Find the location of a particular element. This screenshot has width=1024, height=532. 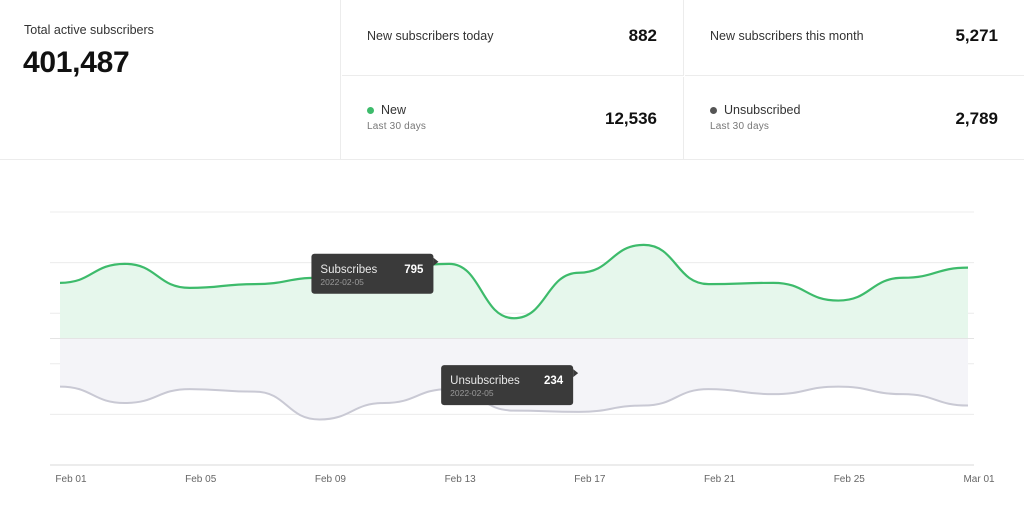

x-tick-label: Feb 13 is located at coordinates (461, 479).